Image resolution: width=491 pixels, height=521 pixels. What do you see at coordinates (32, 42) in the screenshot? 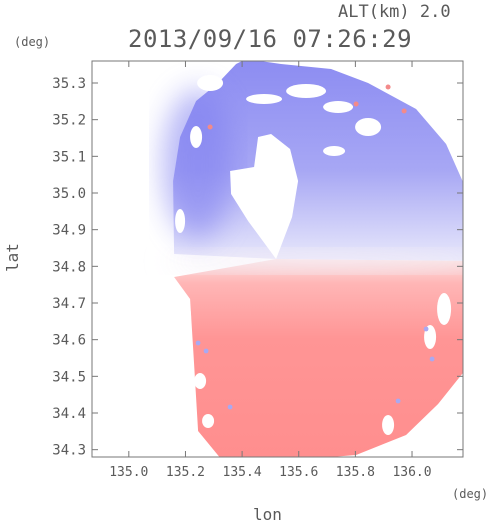
I see `y-axis-unit: (deg)` at bounding box center [32, 42].